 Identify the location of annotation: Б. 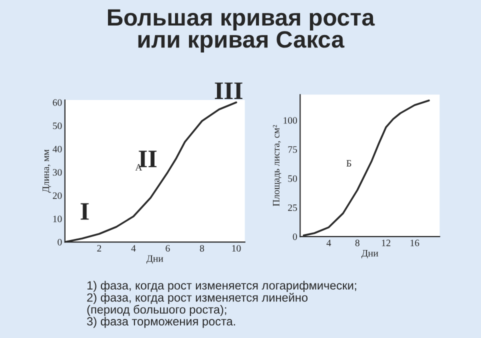
(349, 163).